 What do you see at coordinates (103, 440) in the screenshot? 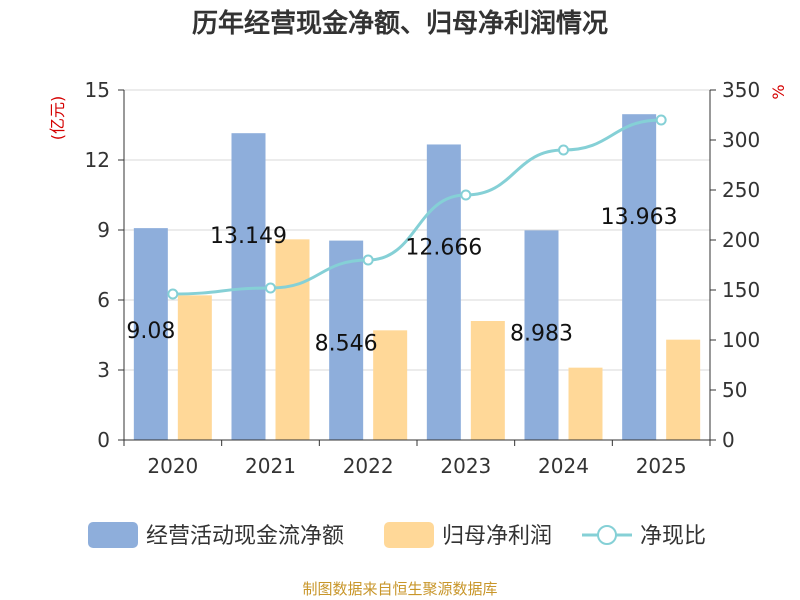
I see `left-axis-tick: 0` at bounding box center [103, 440].